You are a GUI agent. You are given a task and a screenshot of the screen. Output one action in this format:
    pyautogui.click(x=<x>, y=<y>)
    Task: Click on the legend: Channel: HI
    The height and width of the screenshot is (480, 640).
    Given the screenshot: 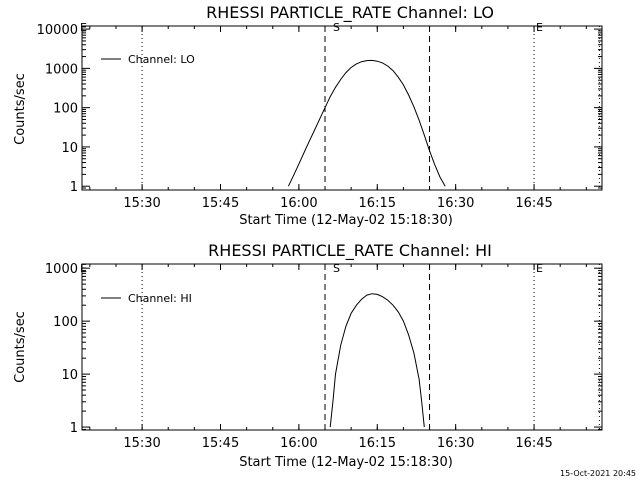 What is the action you would take?
    pyautogui.click(x=146, y=298)
    